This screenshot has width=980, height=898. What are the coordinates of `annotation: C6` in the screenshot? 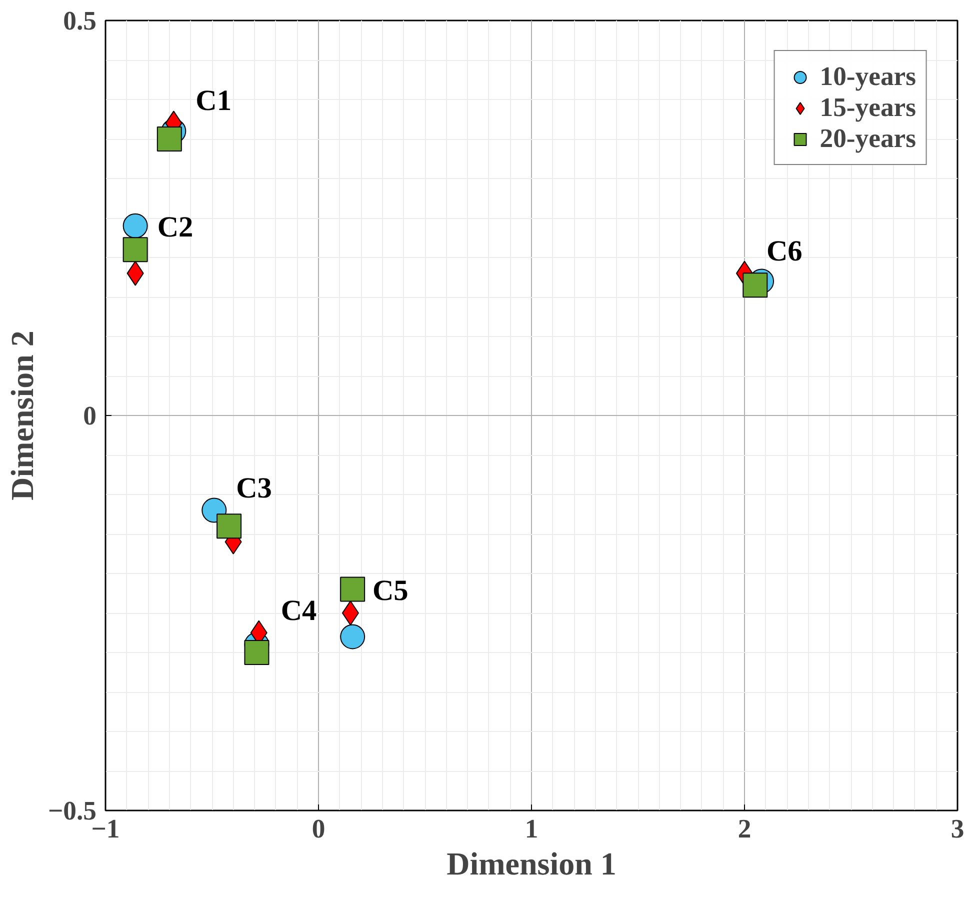 It's located at (784, 251).